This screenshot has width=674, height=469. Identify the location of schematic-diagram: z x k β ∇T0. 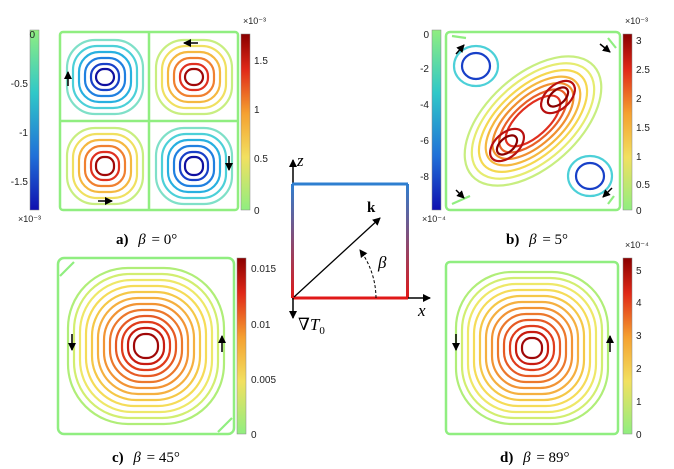
(360, 244).